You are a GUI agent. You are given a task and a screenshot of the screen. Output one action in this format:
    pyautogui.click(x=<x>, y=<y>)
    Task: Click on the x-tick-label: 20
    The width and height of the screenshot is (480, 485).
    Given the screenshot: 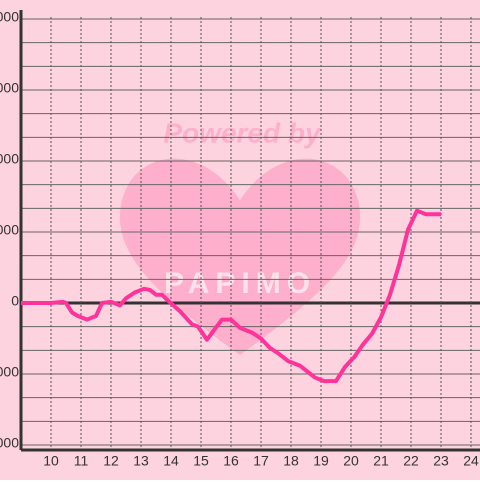 What is the action you would take?
    pyautogui.click(x=351, y=461)
    